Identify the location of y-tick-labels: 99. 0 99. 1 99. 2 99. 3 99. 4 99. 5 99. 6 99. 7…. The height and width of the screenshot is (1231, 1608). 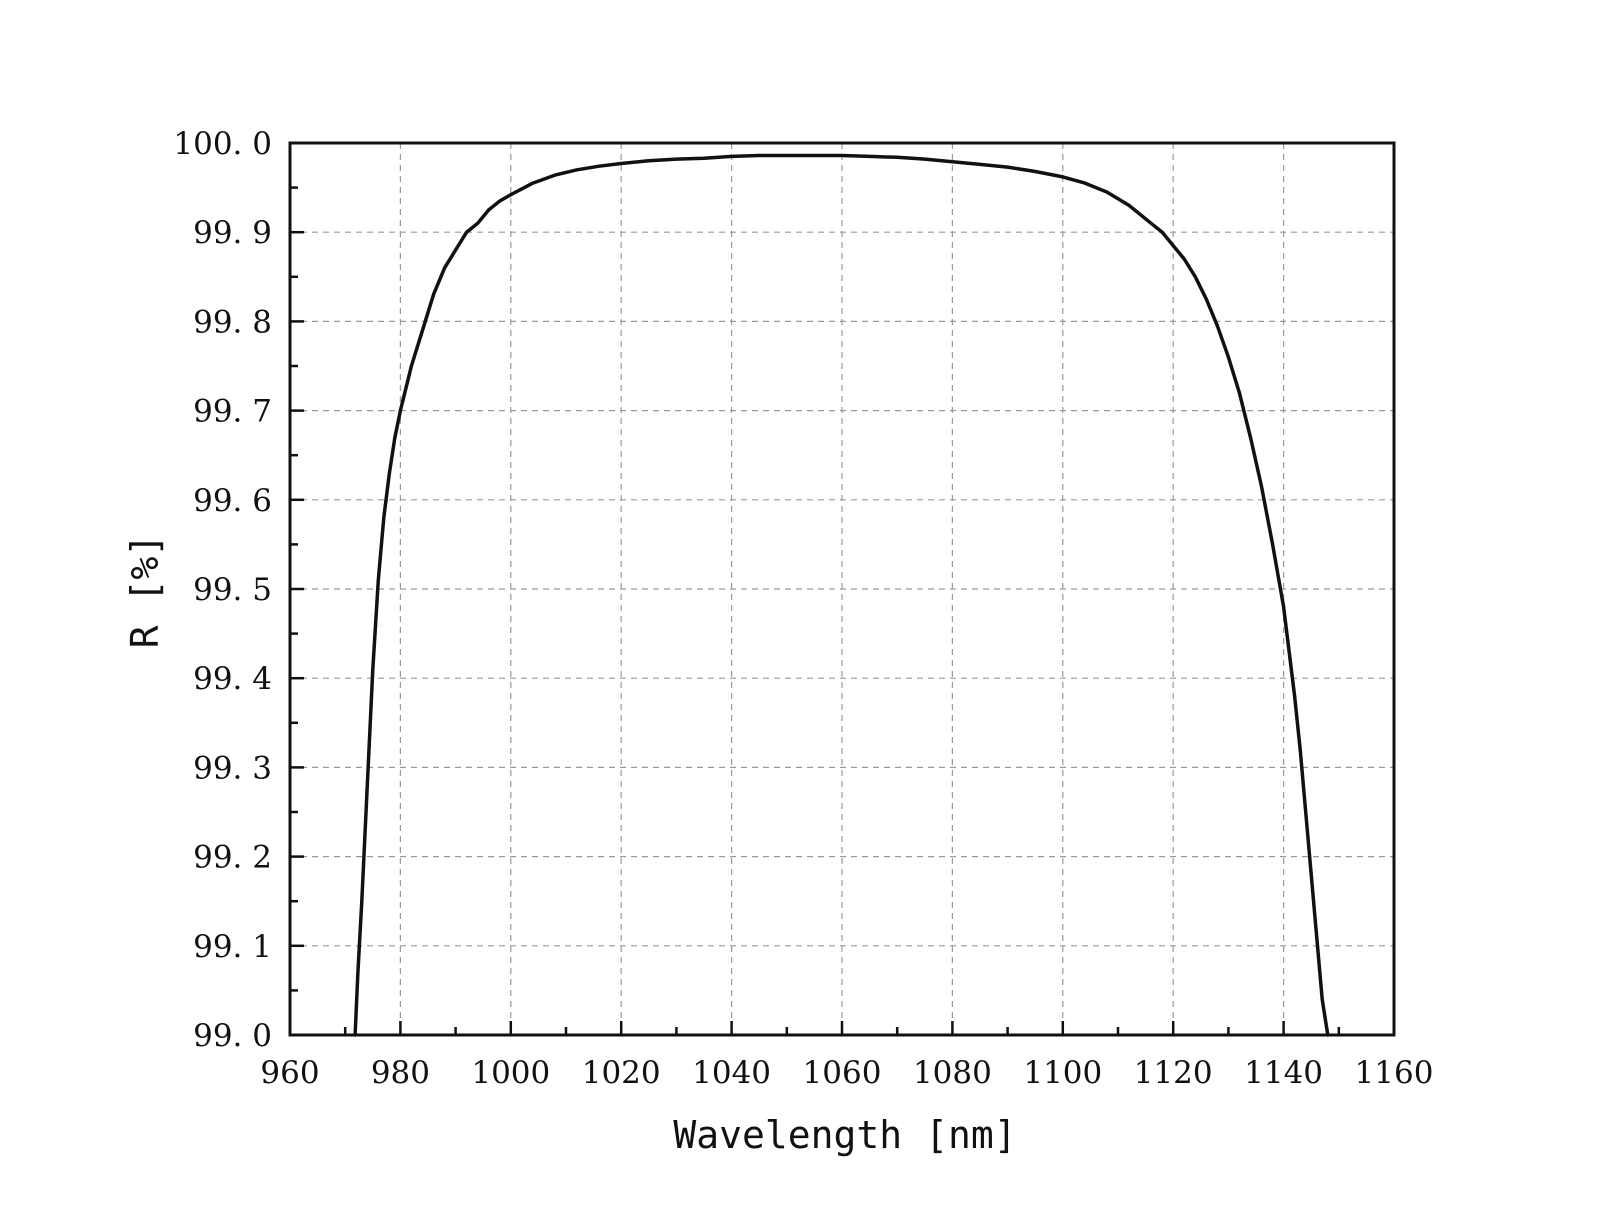
(222, 590).